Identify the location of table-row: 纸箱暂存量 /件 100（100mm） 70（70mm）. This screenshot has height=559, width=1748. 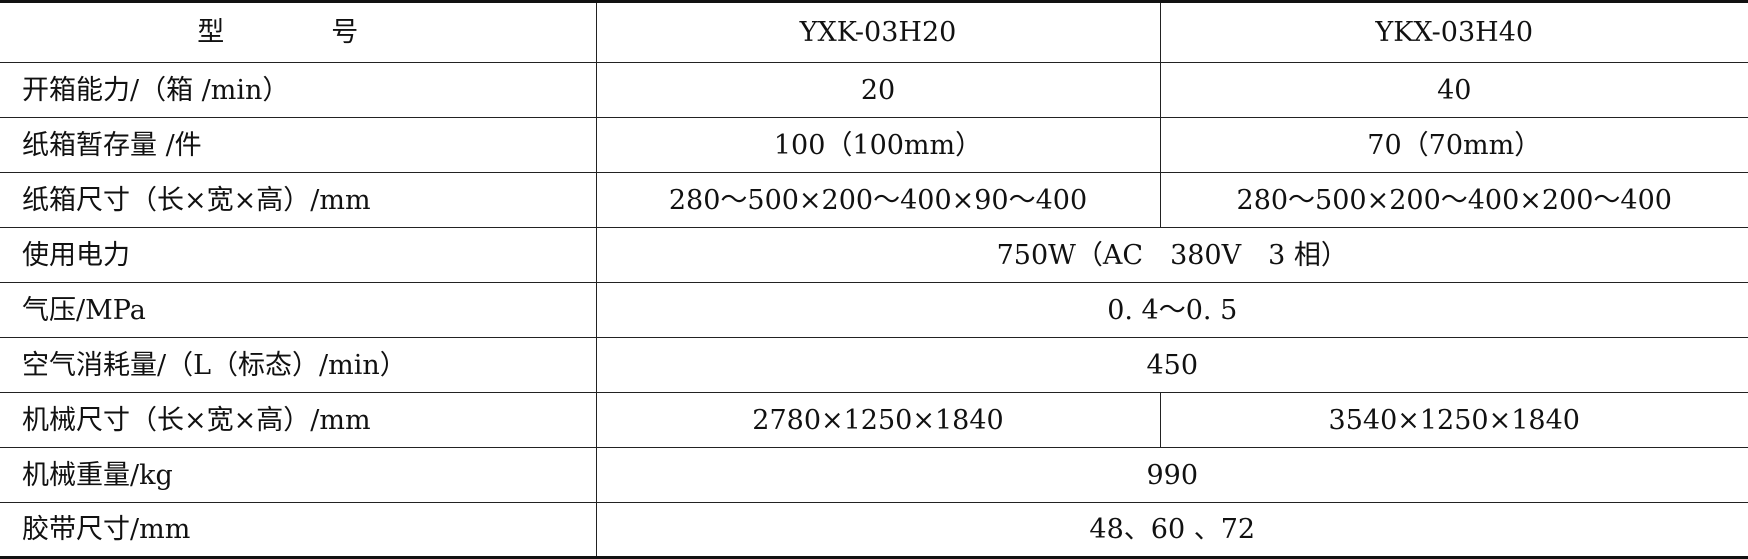
(874, 145).